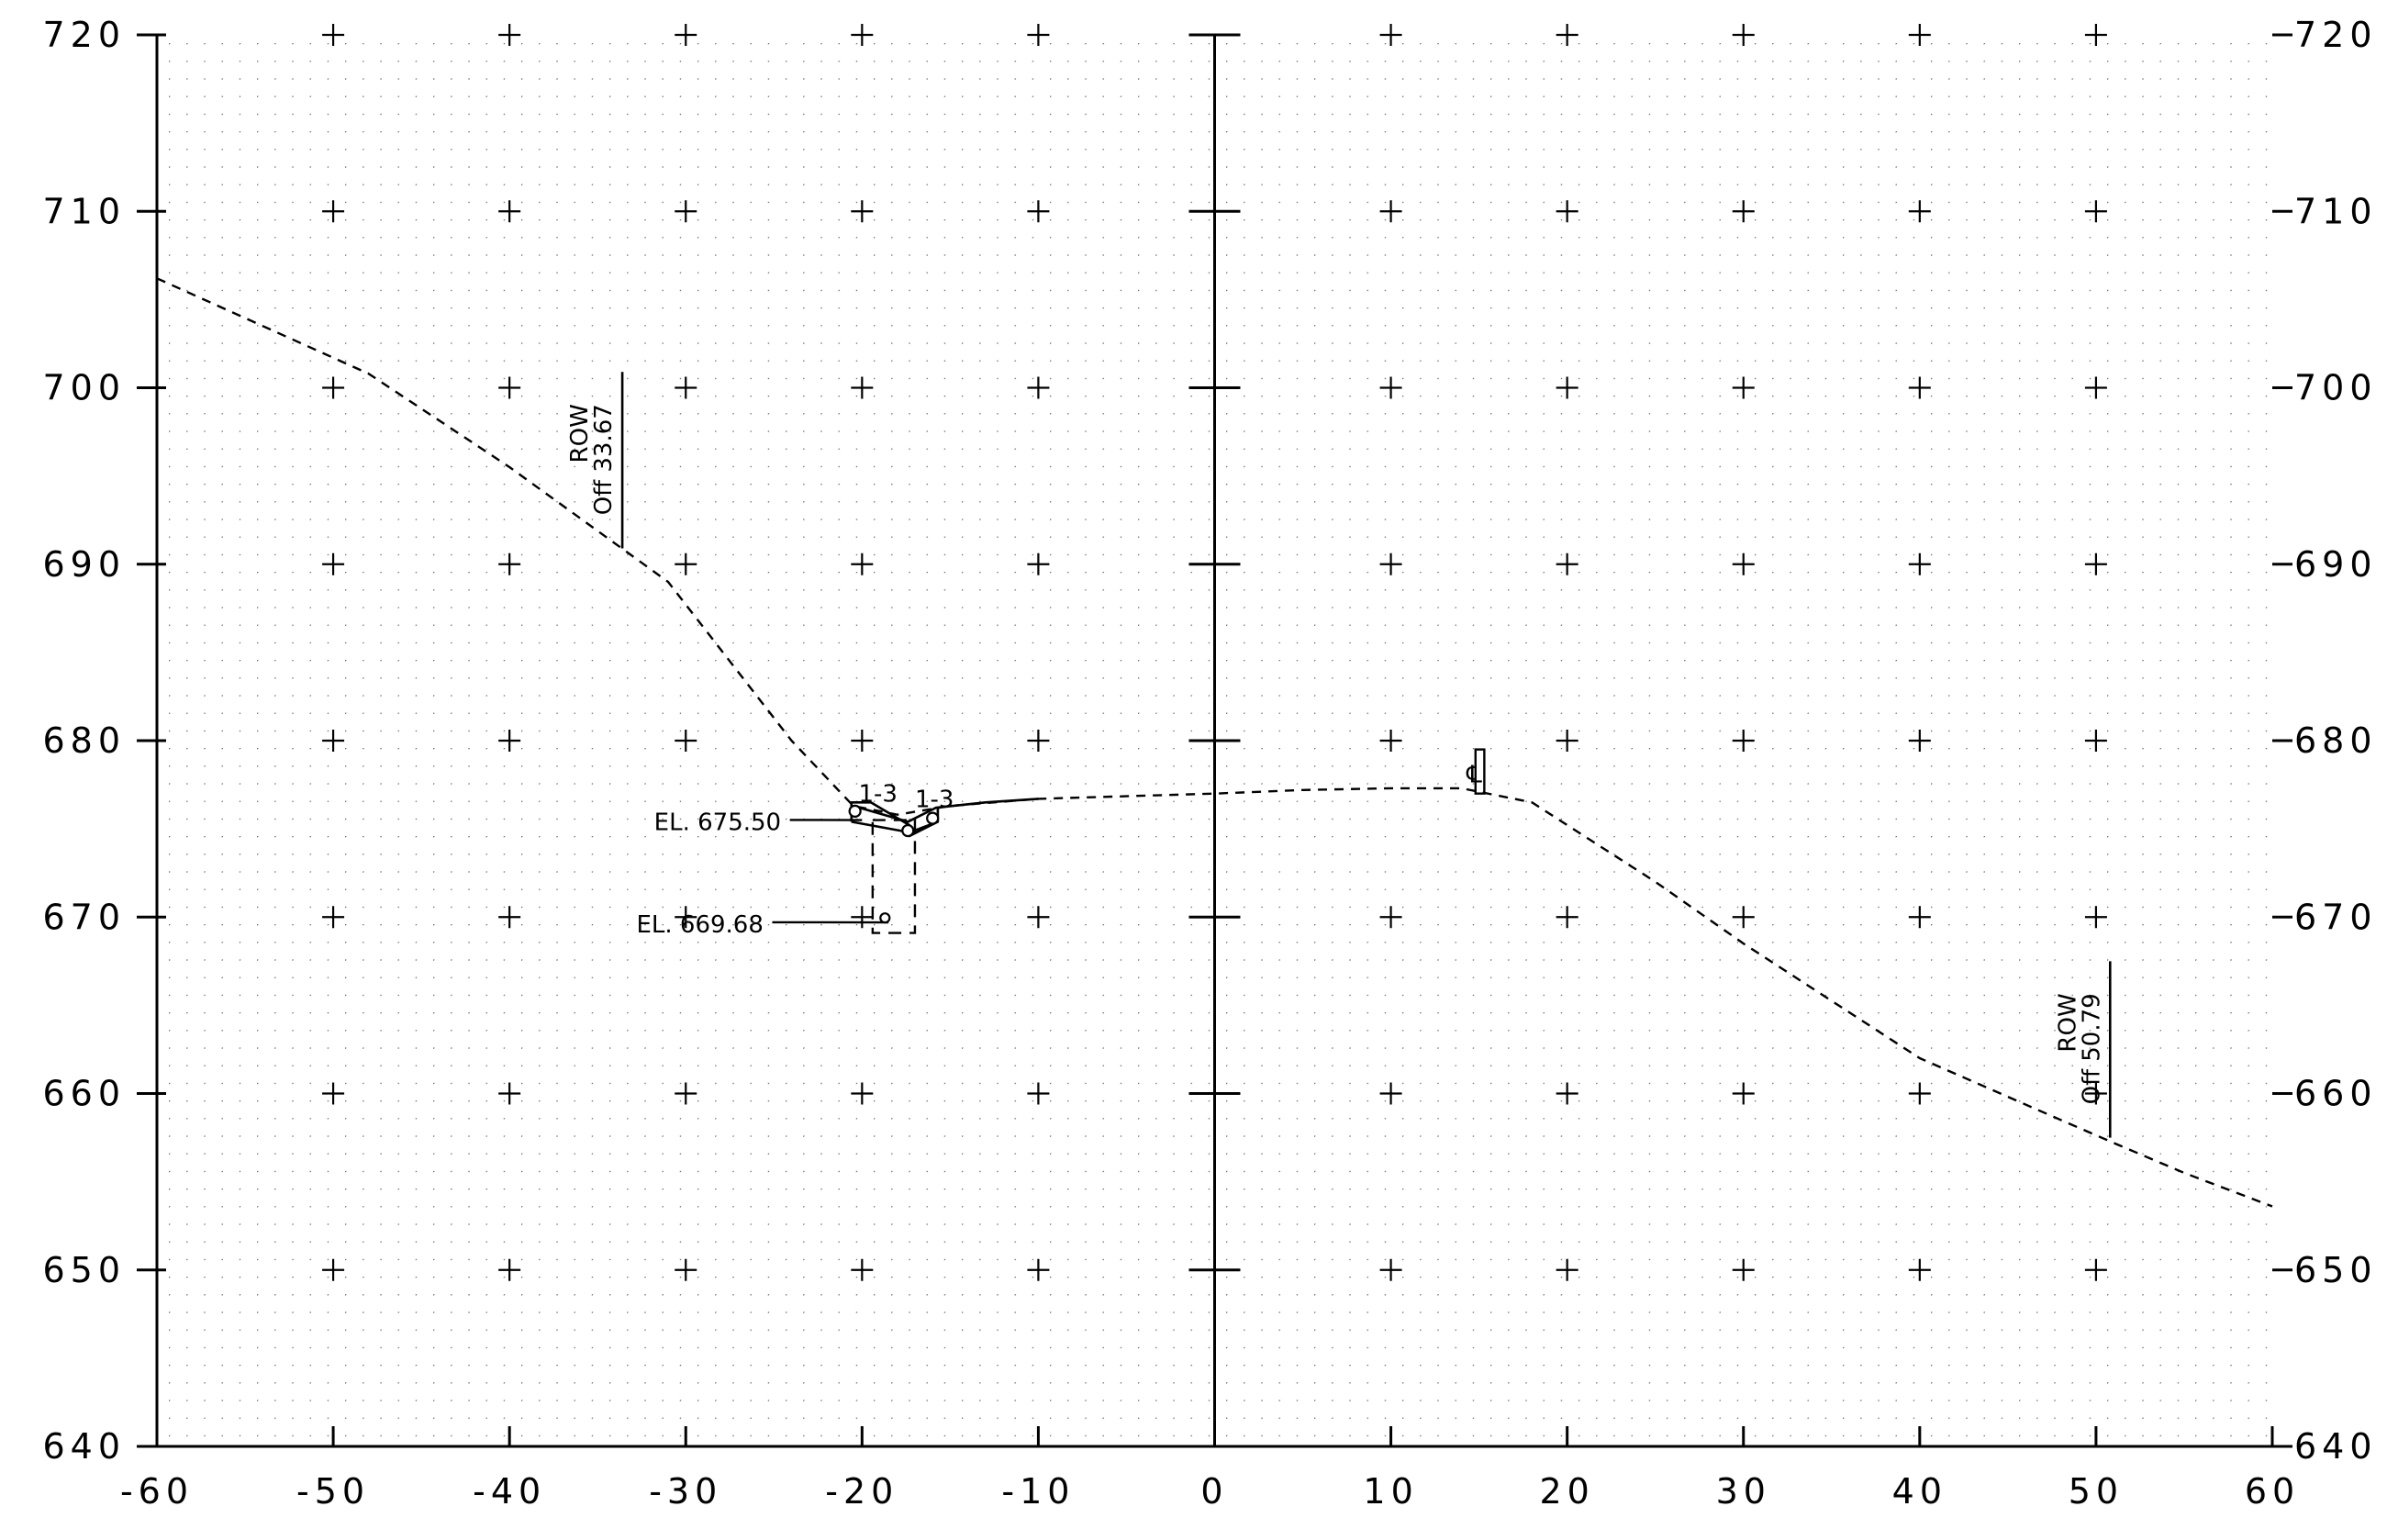 This screenshot has height=1540, width=2387. I want to click on y-tick-label-right: 720, so click(2336, 35).